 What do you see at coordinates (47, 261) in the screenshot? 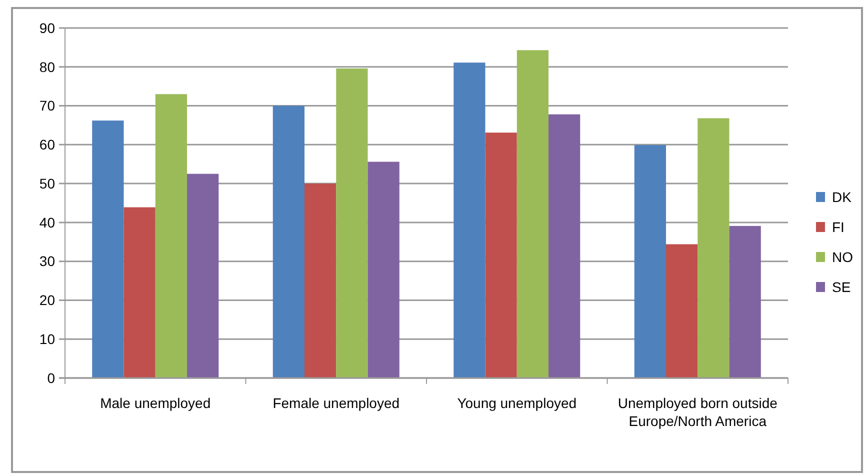
I see `y-tick-label: 30` at bounding box center [47, 261].